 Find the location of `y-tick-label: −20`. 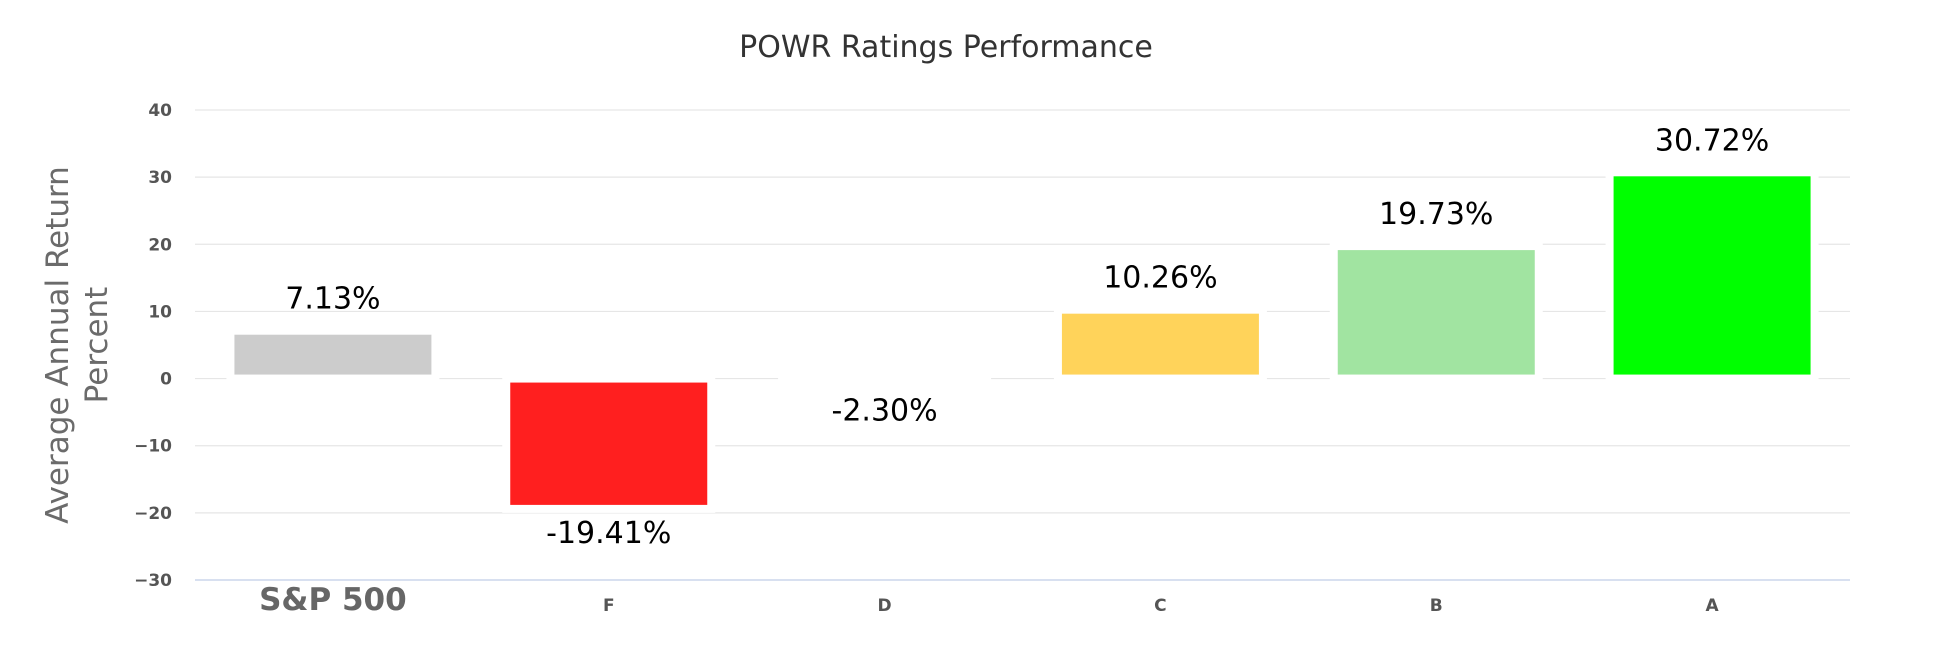

y-tick-label: −20 is located at coordinates (153, 514).